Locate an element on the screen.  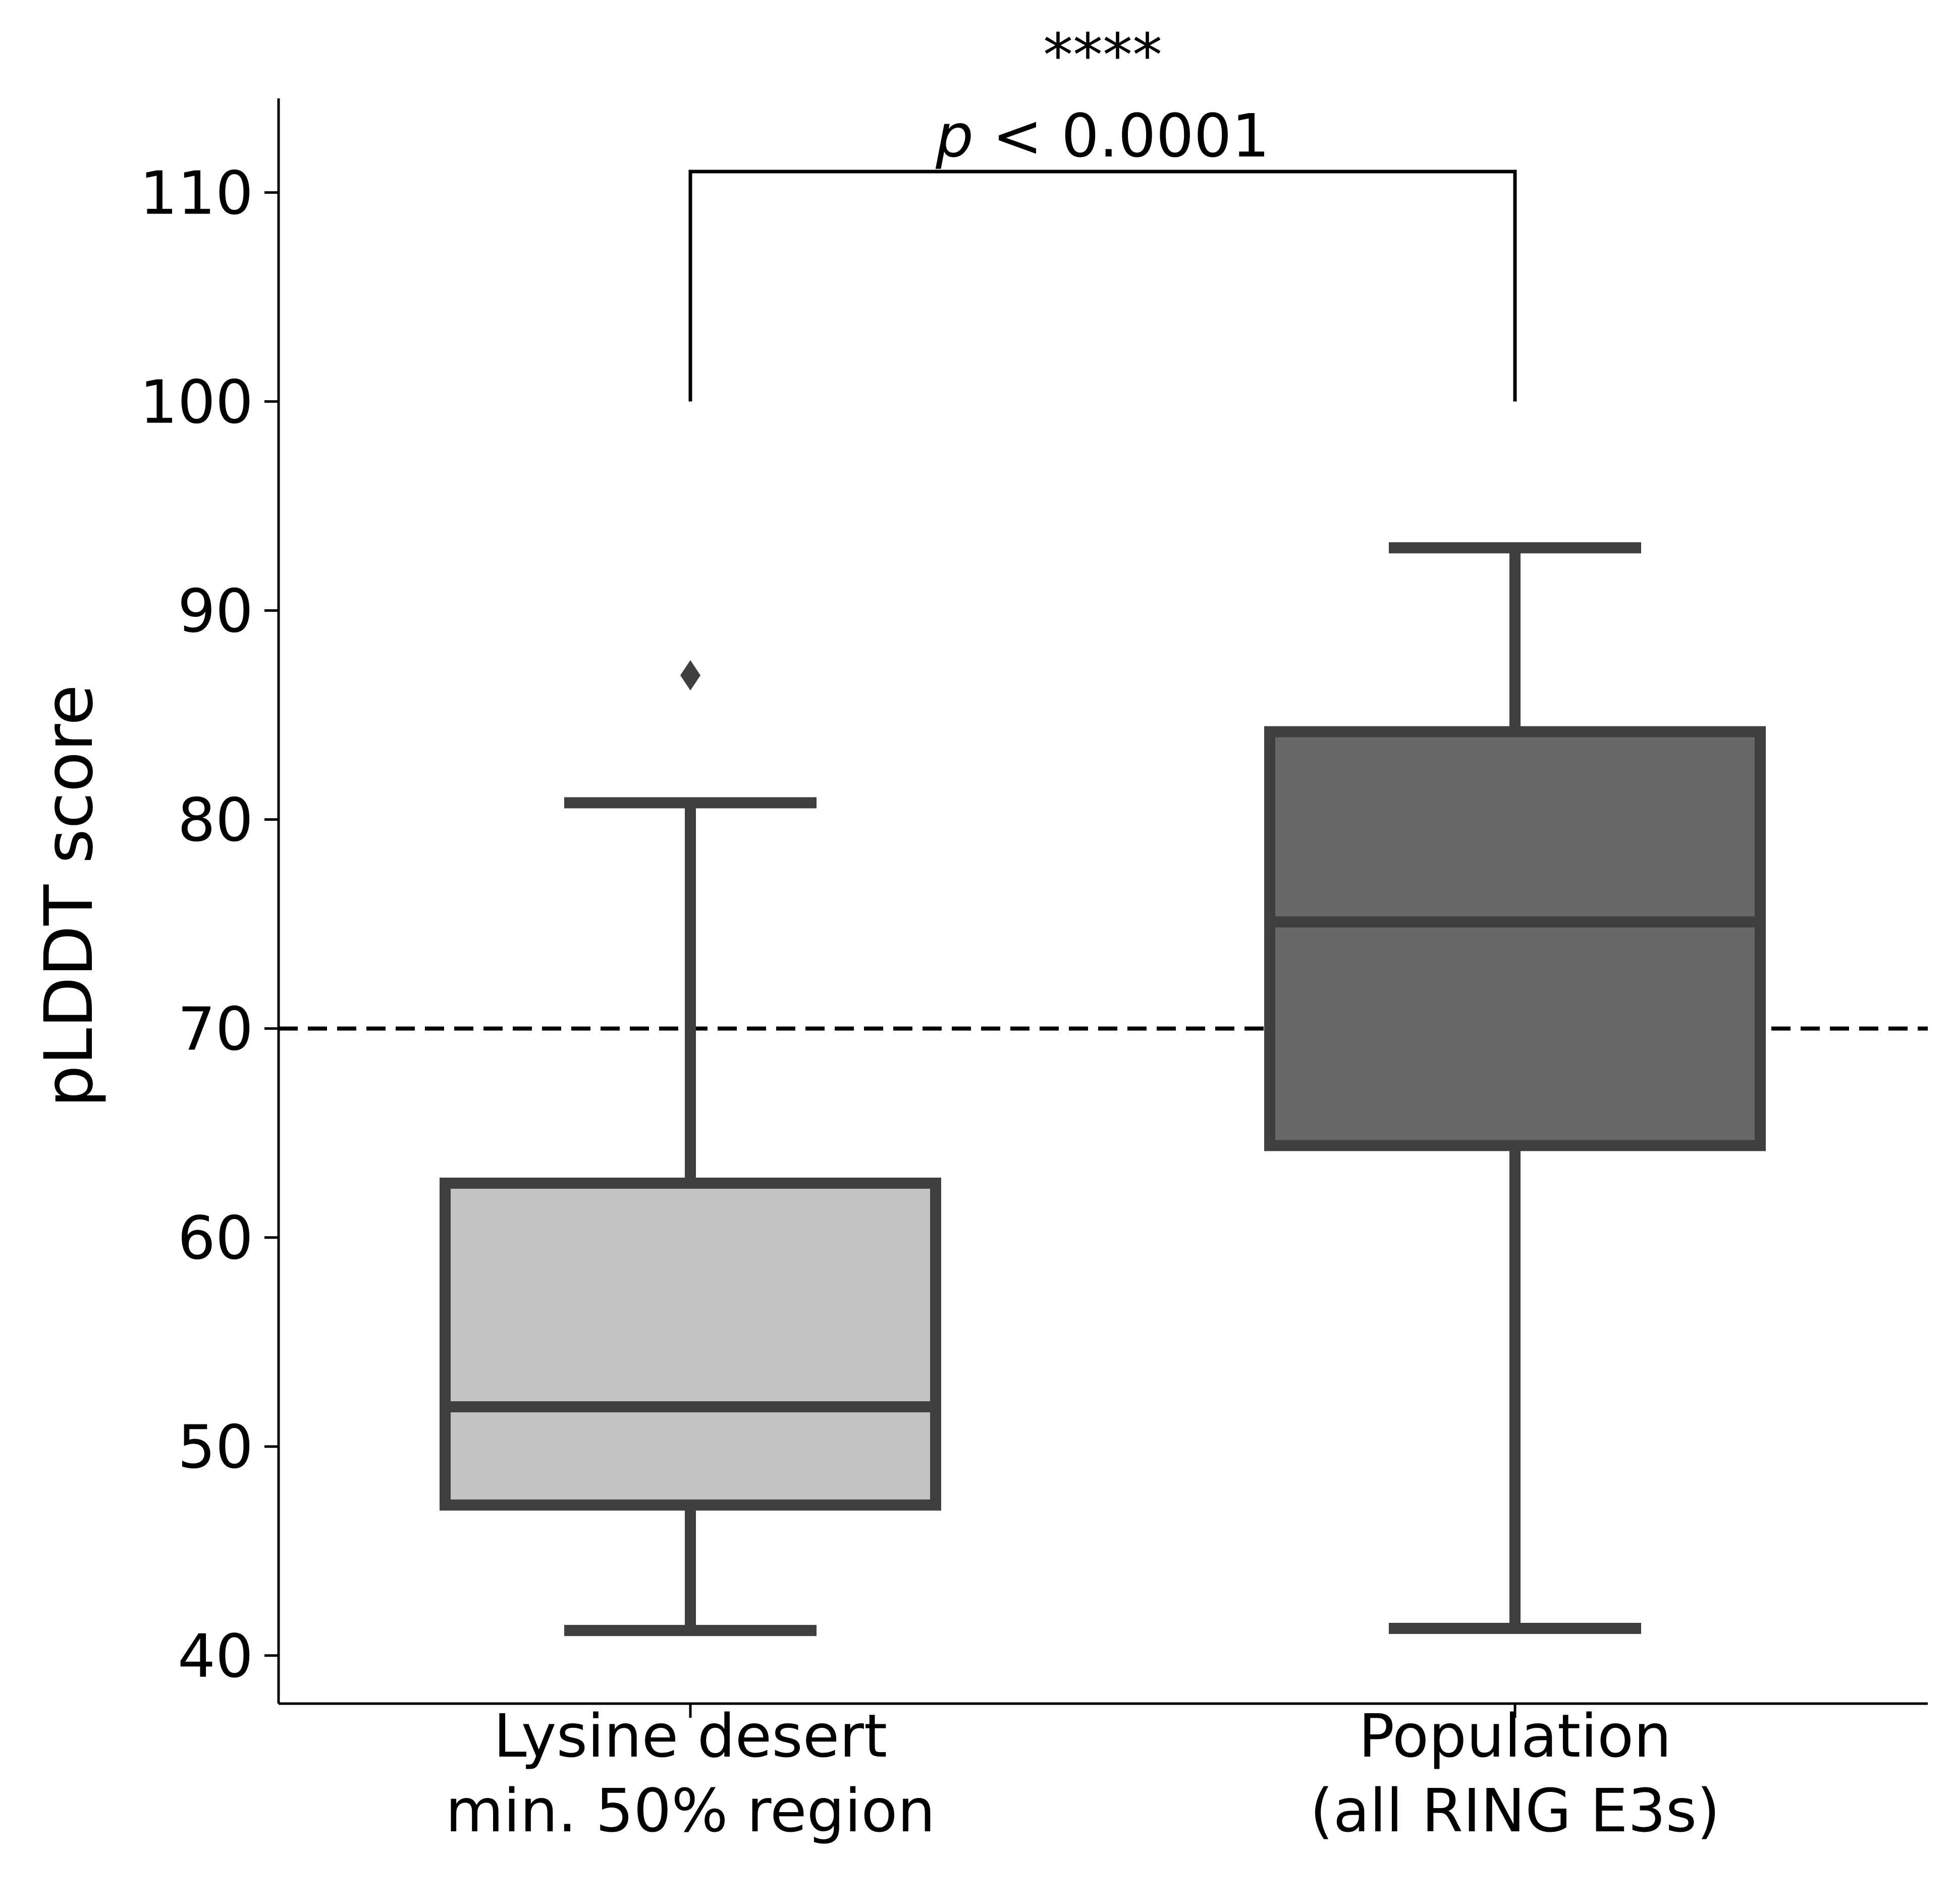
p-symbol: p is located at coordinates (954, 136).